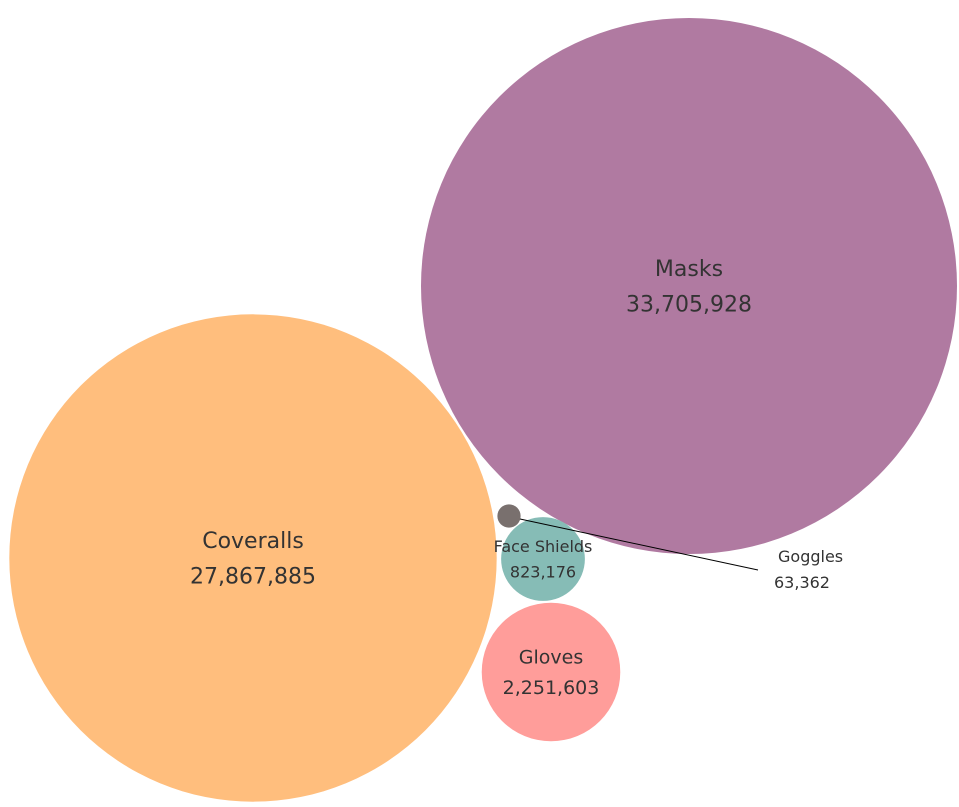 Image resolution: width=959 pixels, height=807 pixels. What do you see at coordinates (253, 541) in the screenshot?
I see `bubble-label-coveralls: Coveralls` at bounding box center [253, 541].